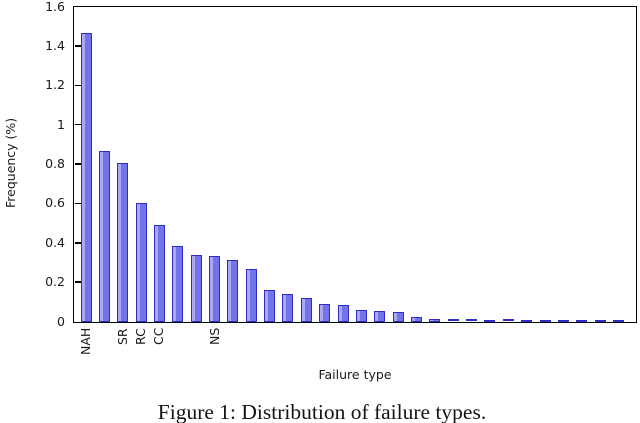  I want to click on y-tick-label: 0.6, so click(55, 203).